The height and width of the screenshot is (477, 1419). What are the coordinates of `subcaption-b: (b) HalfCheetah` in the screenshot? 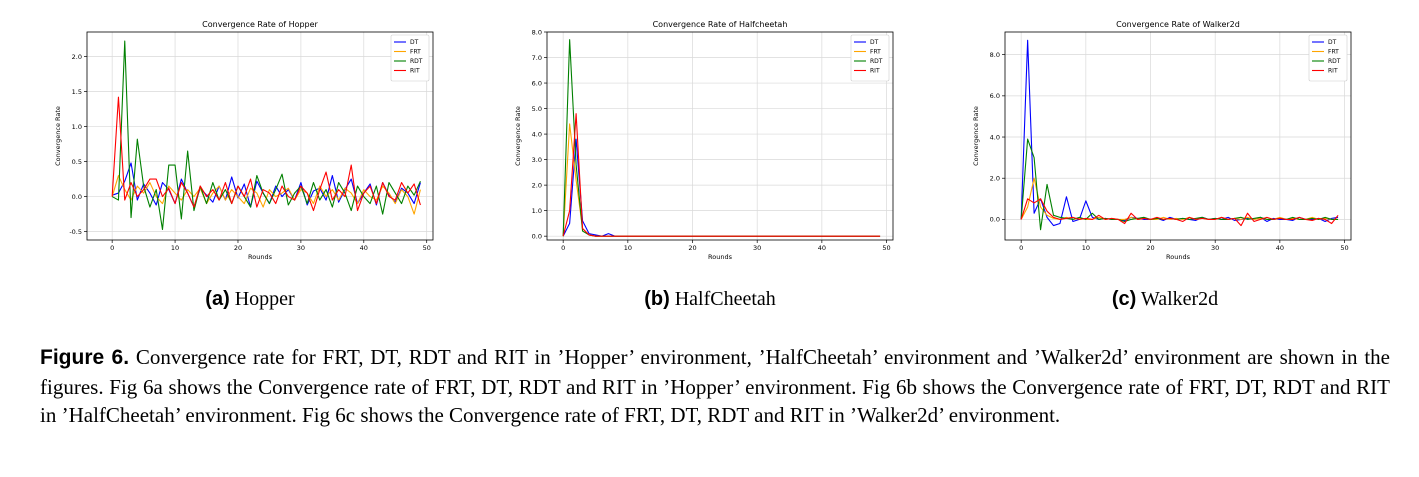 It's located at (710, 299).